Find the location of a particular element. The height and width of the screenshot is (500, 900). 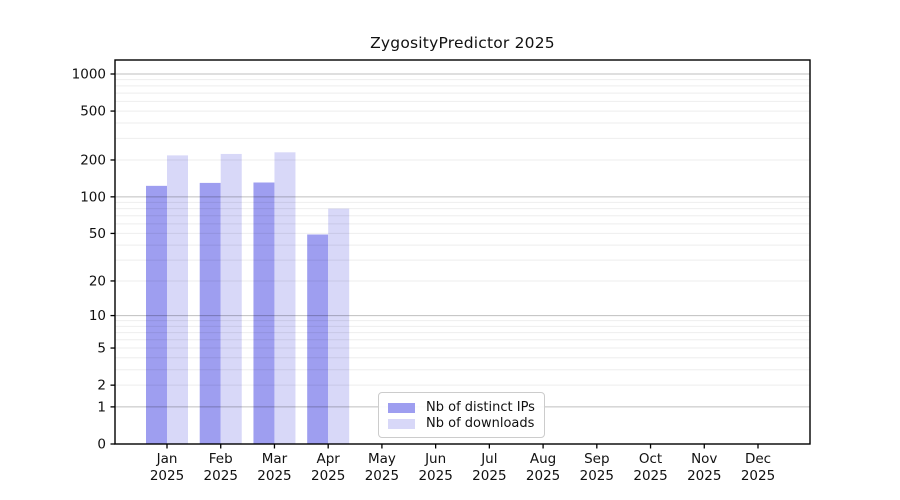

bar-nb-of-downloads-apr is located at coordinates (339, 326).